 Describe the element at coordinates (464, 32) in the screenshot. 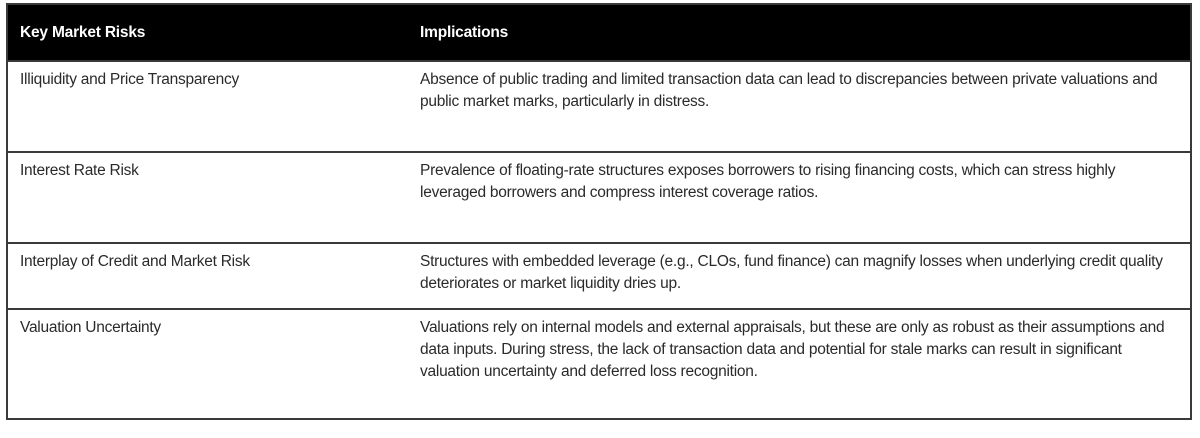

I see `header-implications: Implications` at that location.